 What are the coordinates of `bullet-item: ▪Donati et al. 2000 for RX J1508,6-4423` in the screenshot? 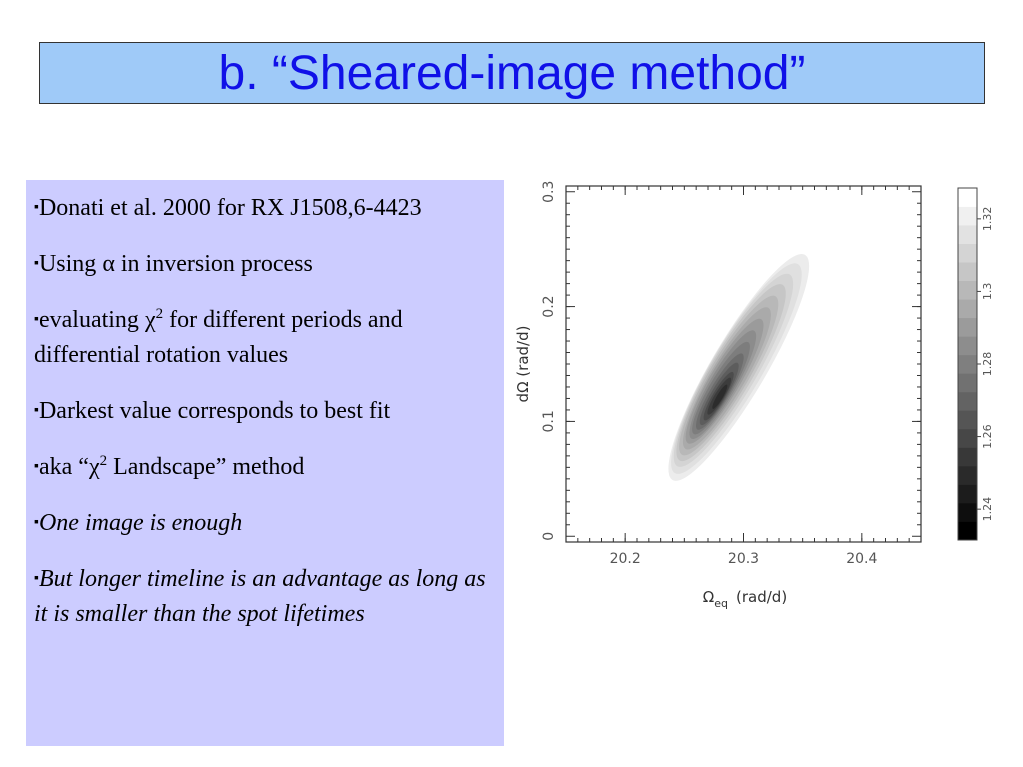 It's located at (265, 208).